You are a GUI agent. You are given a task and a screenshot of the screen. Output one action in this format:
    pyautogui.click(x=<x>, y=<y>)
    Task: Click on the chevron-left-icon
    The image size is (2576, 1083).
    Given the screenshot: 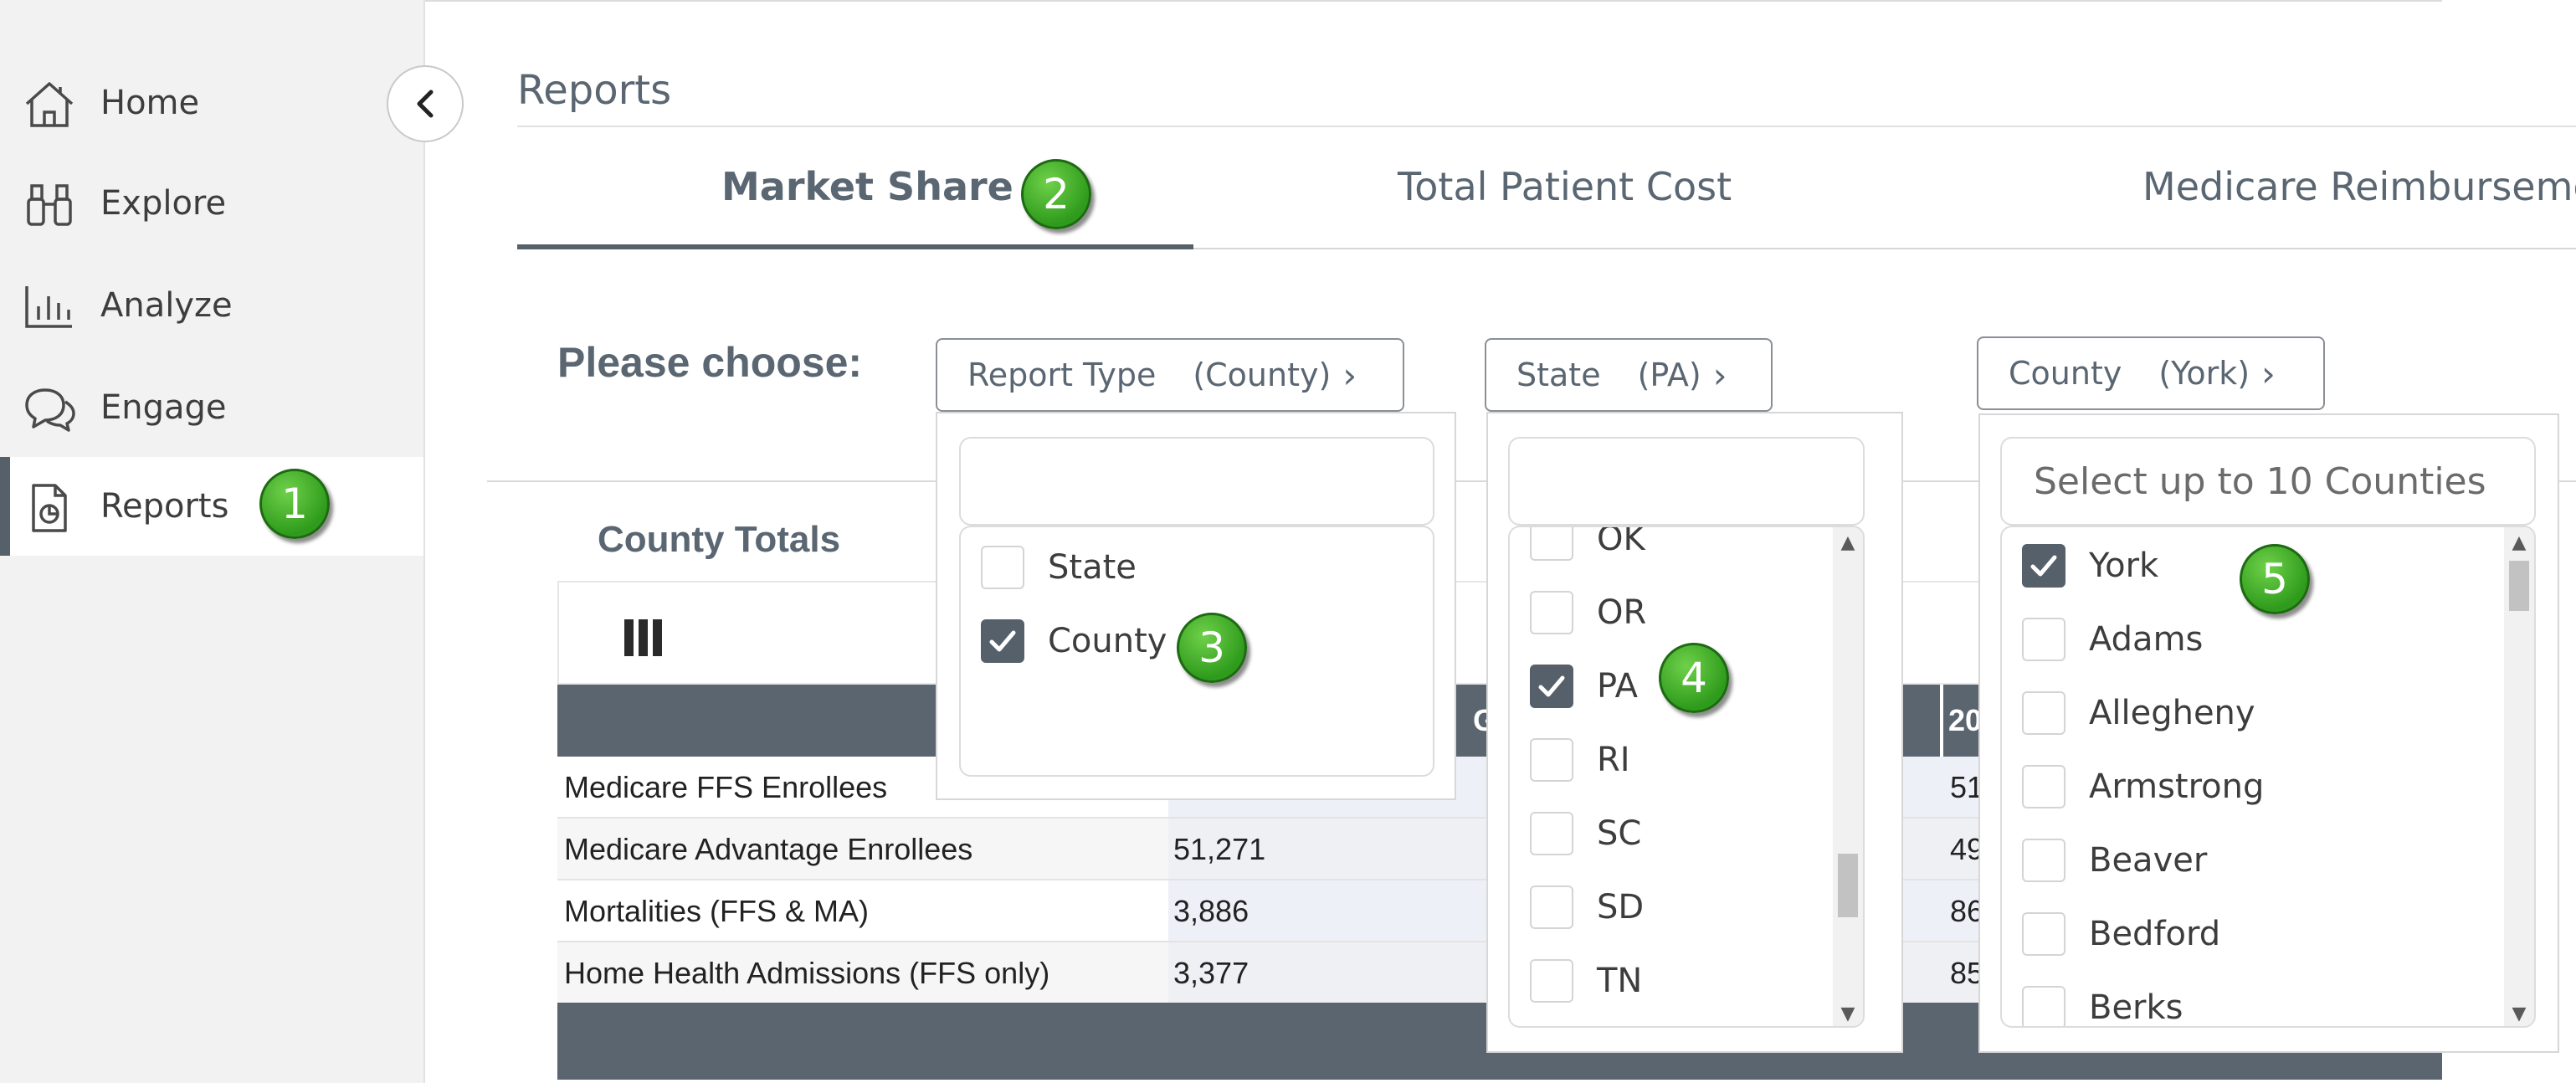 What is the action you would take?
    pyautogui.click(x=425, y=104)
    